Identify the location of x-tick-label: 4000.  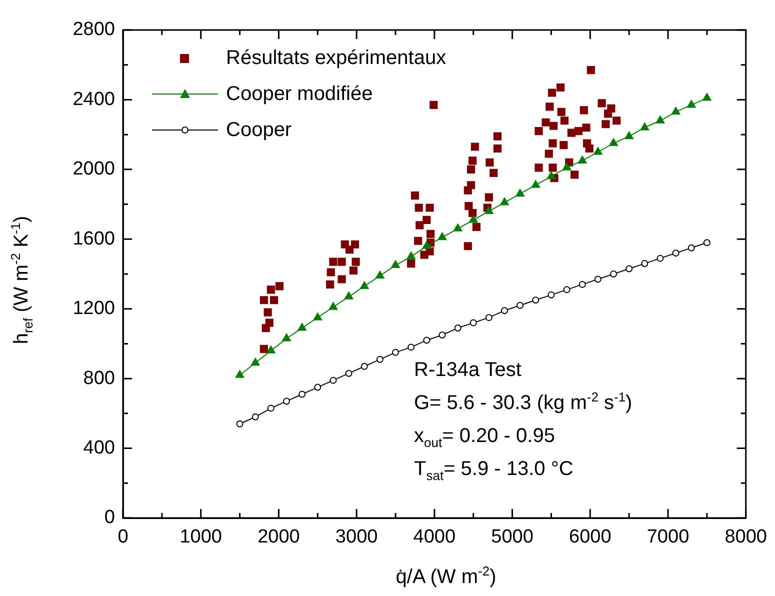
(434, 537).